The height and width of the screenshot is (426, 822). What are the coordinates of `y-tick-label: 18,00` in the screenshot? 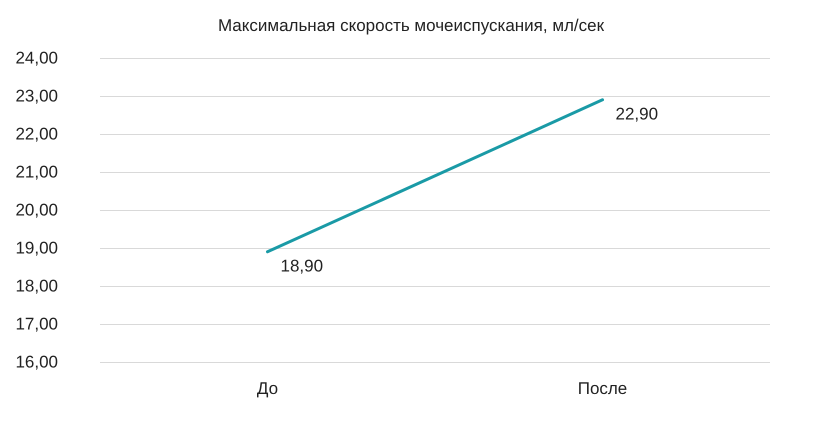 It's located at (36, 286).